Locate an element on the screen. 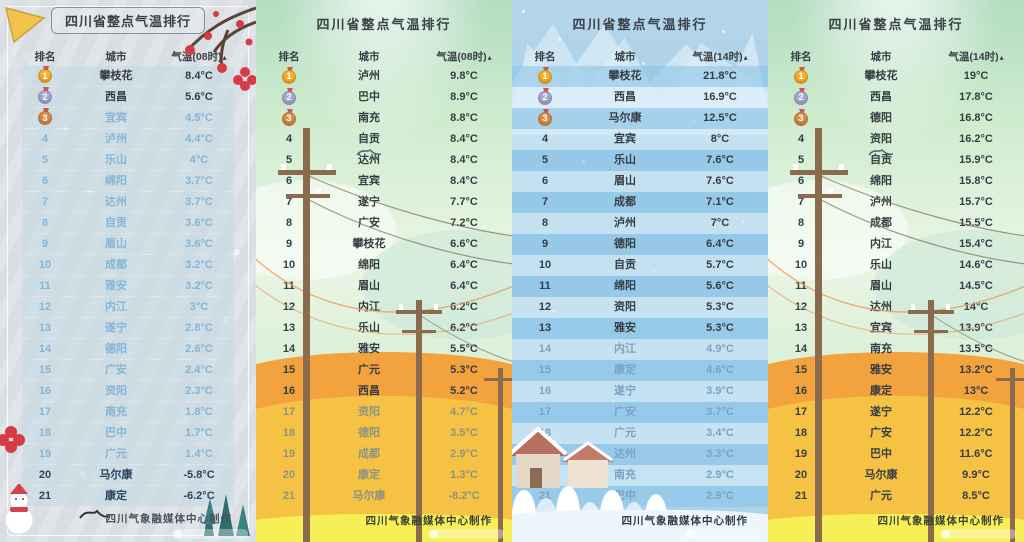  table-row: 5 乐山 7.6°C is located at coordinates (640, 160).